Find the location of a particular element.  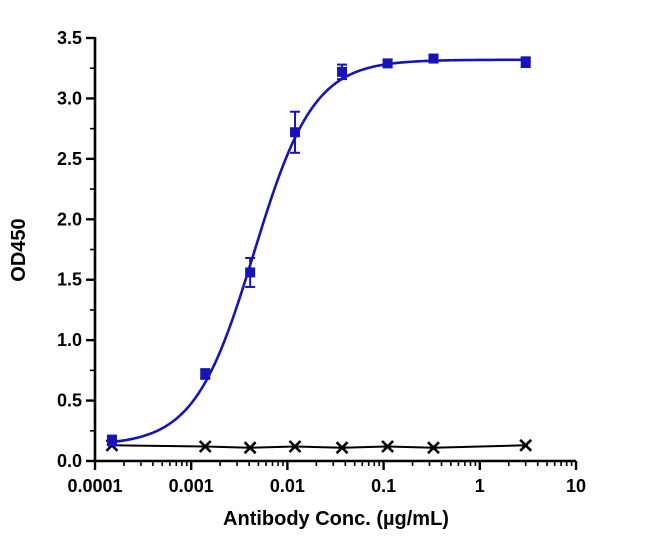

x-axis-title: Antibody Conc. (µg/mL) is located at coordinates (336, 519).